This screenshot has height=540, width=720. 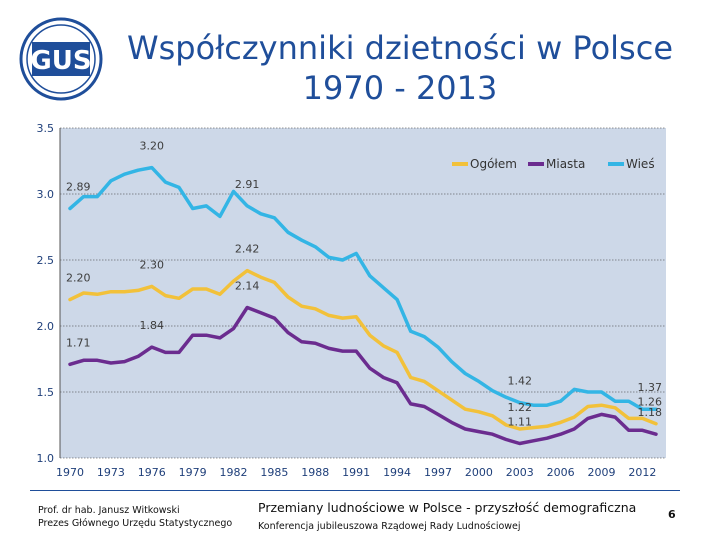 I want to click on legend-label-rural: Wieś, so click(x=640, y=164).